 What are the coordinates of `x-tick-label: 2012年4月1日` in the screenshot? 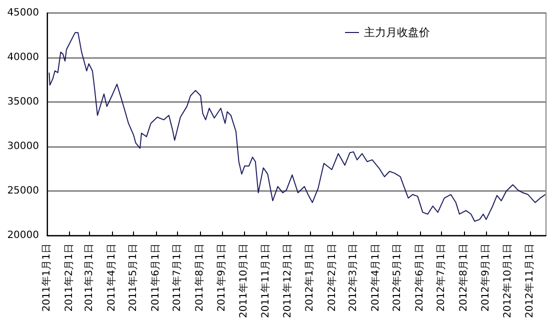 It's located at (375, 277).